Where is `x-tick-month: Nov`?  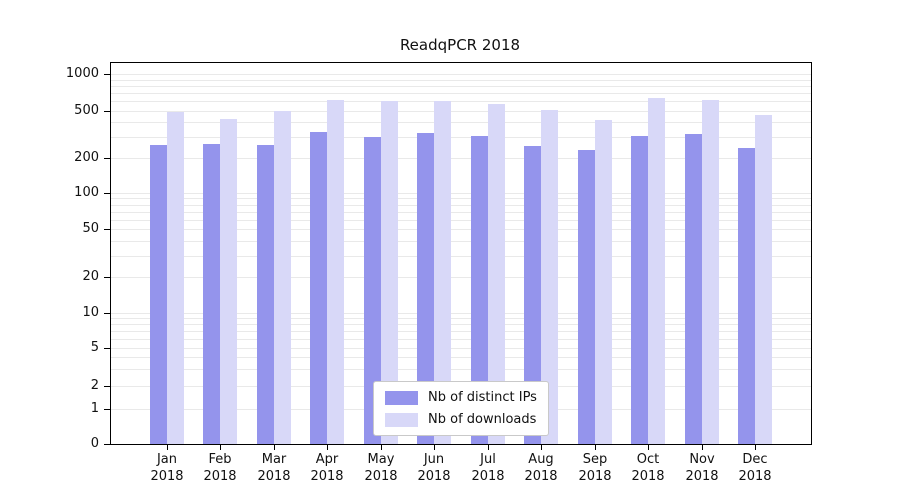 x-tick-month: Nov is located at coordinates (702, 459).